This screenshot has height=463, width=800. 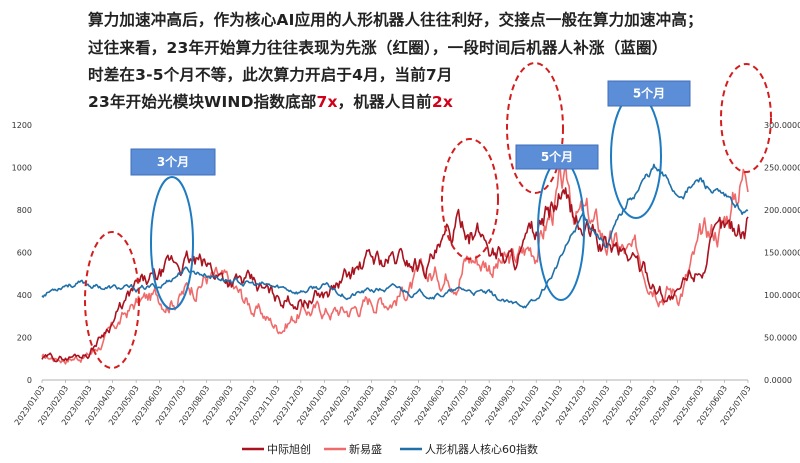 What do you see at coordinates (378, 48) in the screenshot?
I see `headline-line-2: 过往来看，23年开始算力往往表现为先涨（红圈），一段时间后机器人补涨（蓝圈）` at bounding box center [378, 48].